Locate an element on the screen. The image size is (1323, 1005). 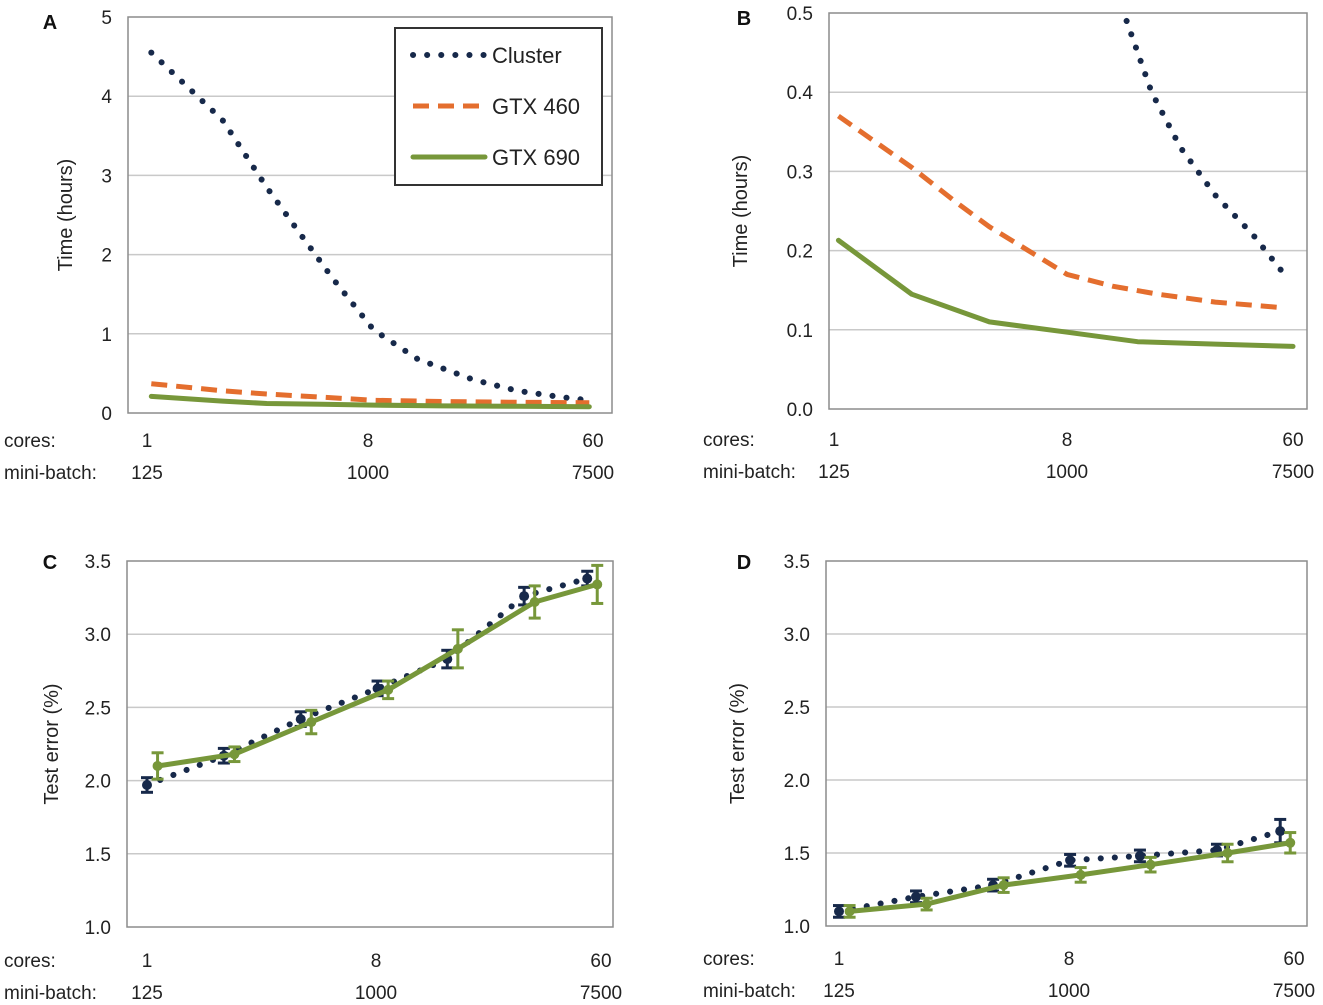
panel-letter: B is located at coordinates (744, 19).